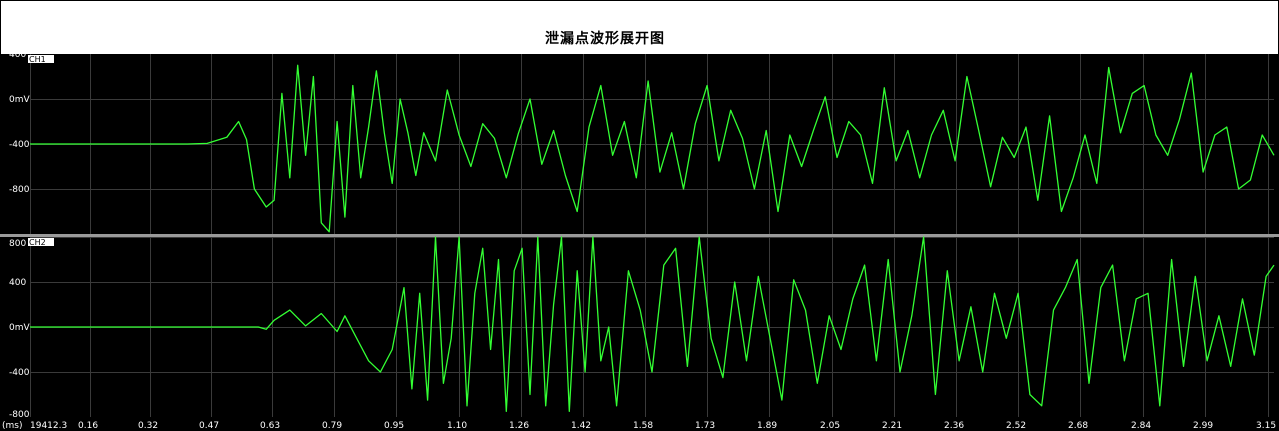  Describe the element at coordinates (17, 244) in the screenshot. I see `y-tick-label: 800` at that location.